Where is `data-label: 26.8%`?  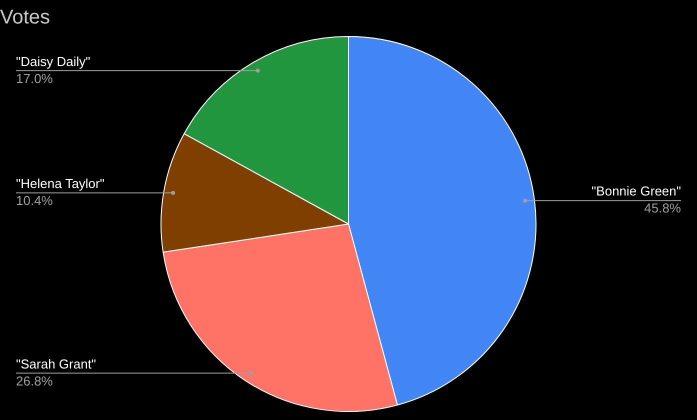
data-label: 26.8% is located at coordinates (35, 380).